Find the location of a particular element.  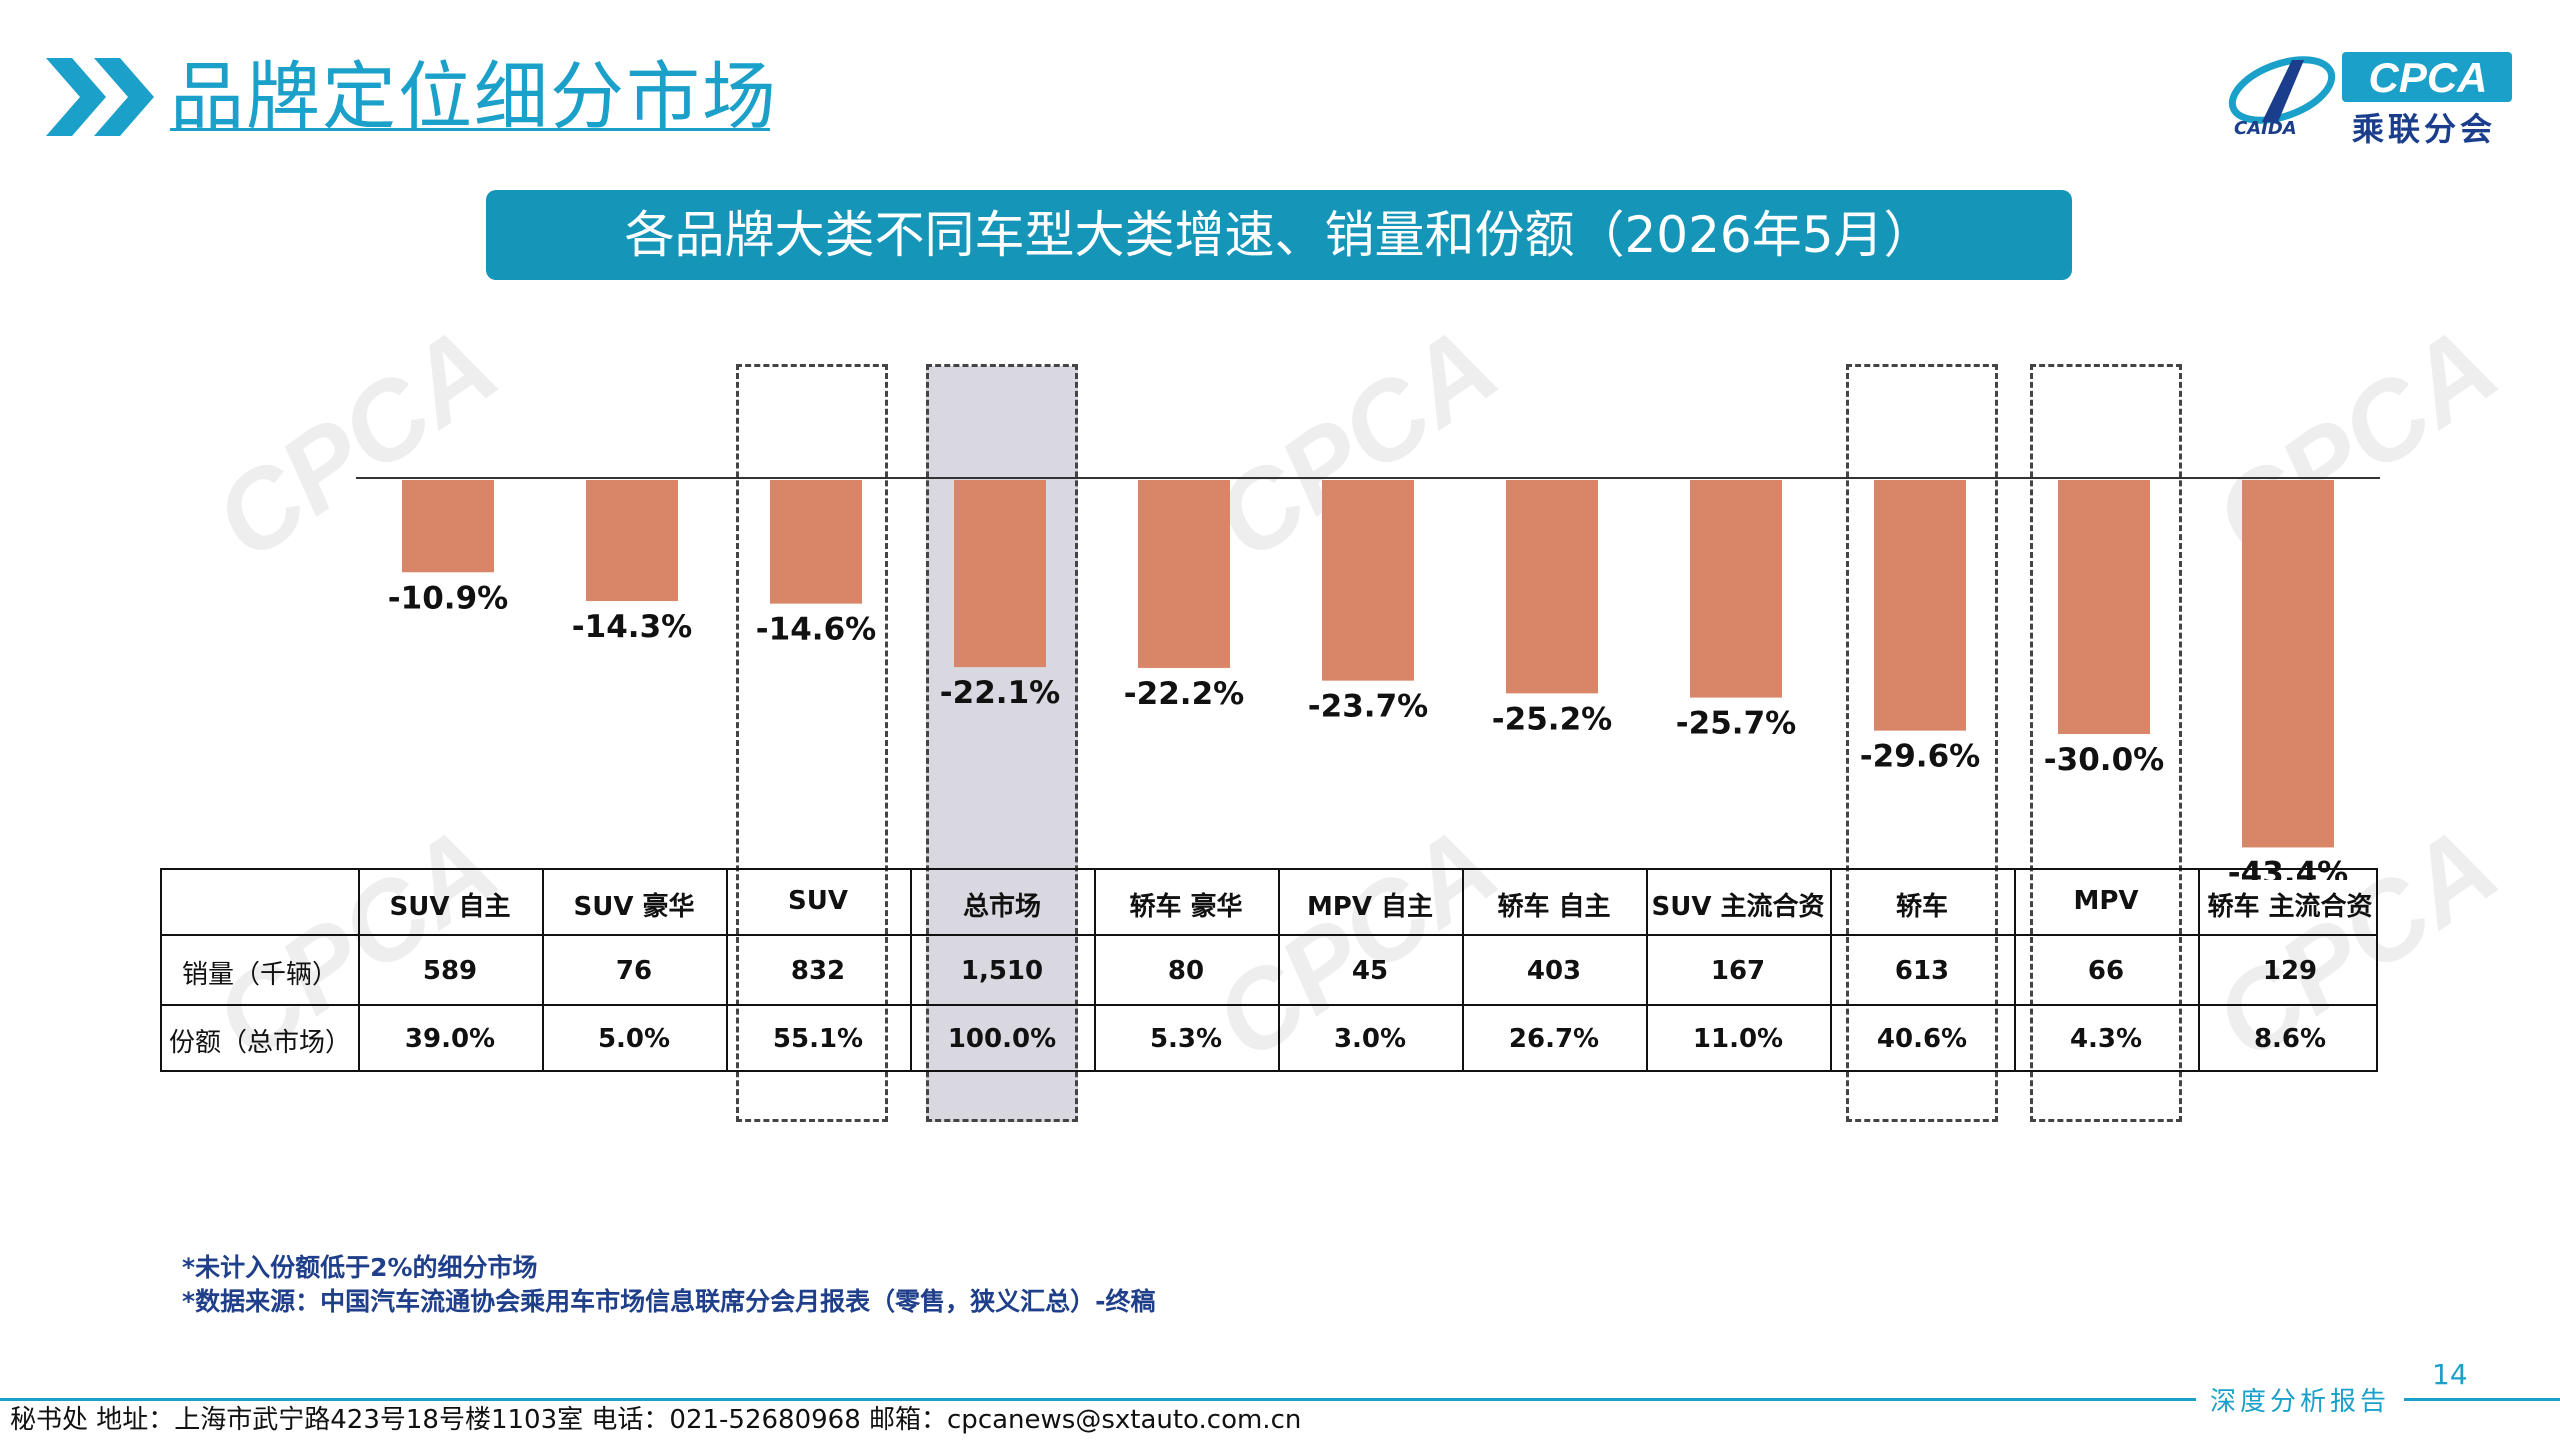

page-number: 14 is located at coordinates (2450, 1374).